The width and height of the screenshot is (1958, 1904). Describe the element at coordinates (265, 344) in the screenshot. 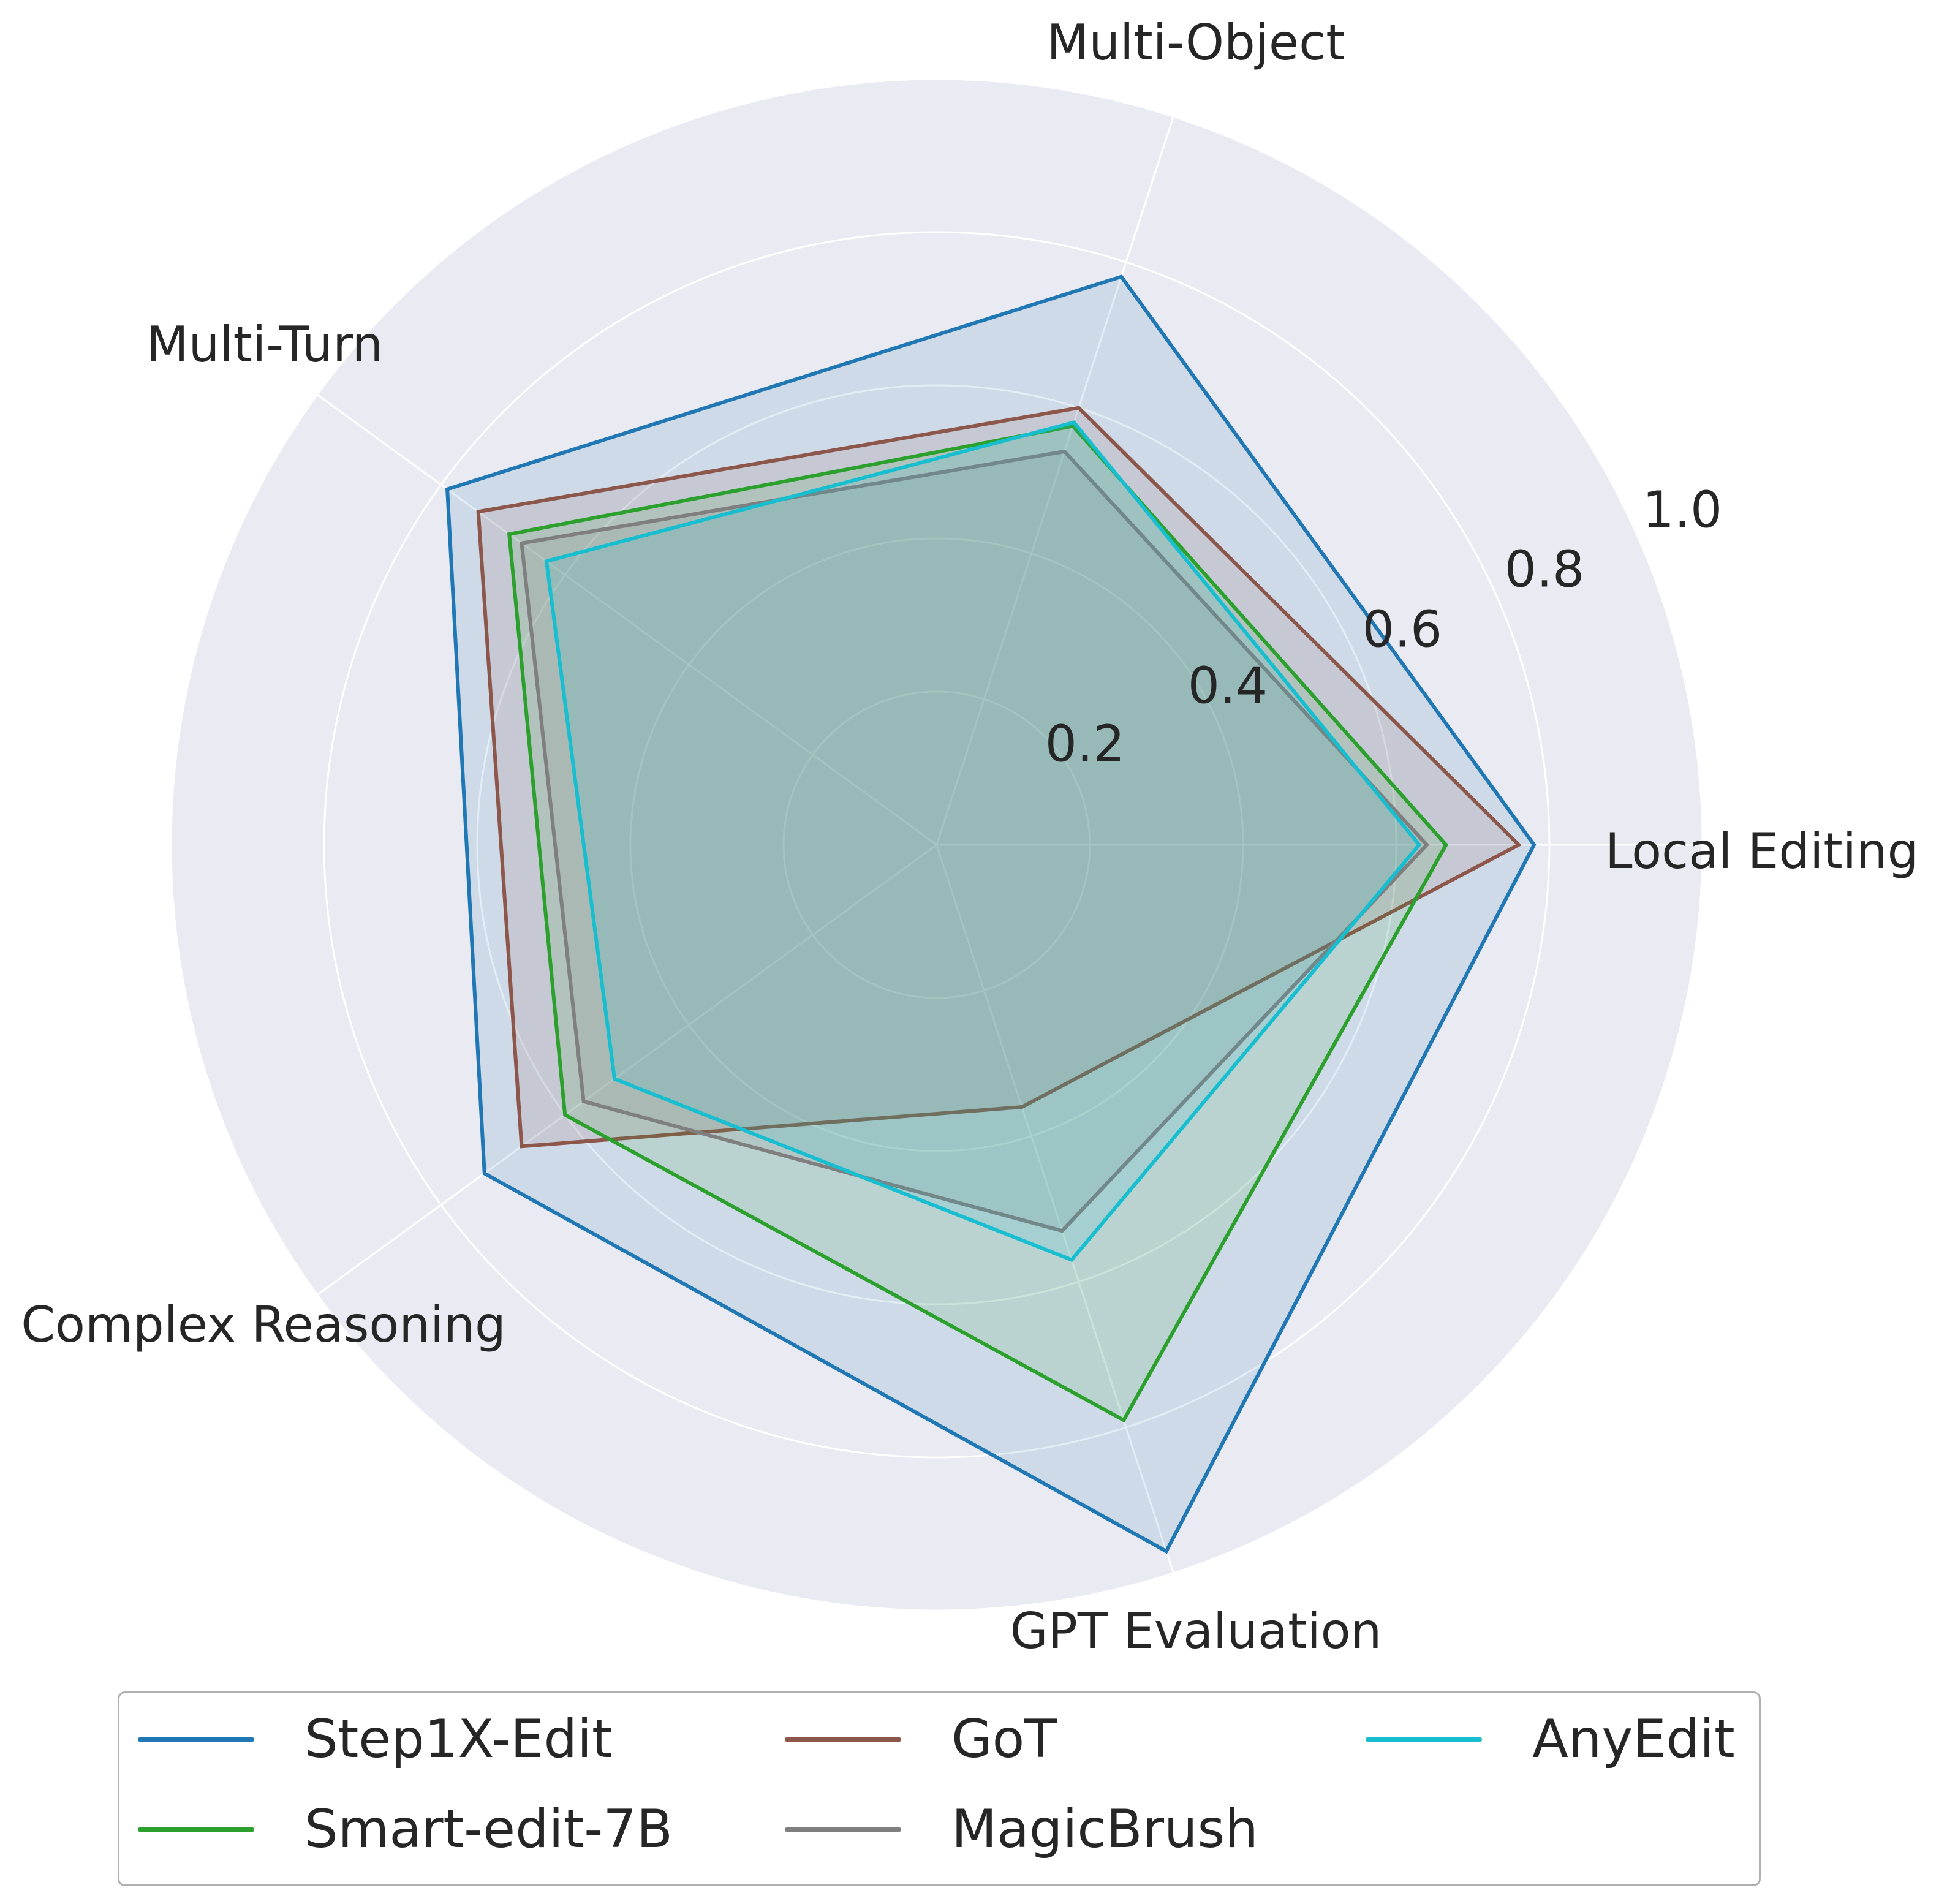

I see `axis-label-multi-turn: Multi-Turn` at that location.